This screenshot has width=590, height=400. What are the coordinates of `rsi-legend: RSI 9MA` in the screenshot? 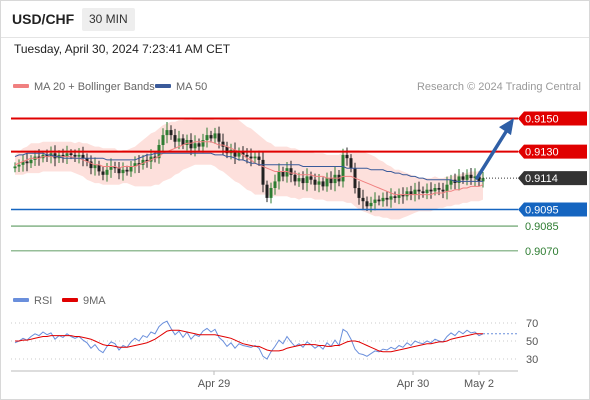 It's located at (59, 301).